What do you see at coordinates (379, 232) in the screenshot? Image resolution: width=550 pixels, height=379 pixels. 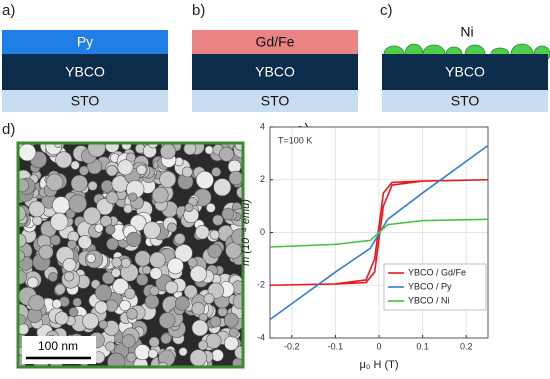 I see `series-line` at bounding box center [379, 232].